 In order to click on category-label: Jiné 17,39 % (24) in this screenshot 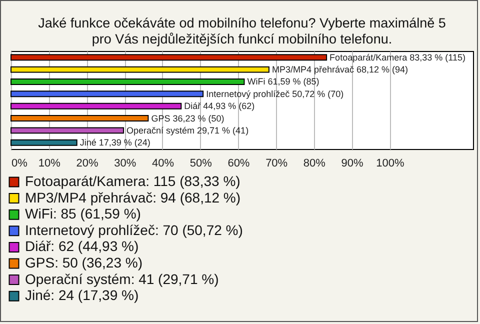, I will do `click(115, 143)`.